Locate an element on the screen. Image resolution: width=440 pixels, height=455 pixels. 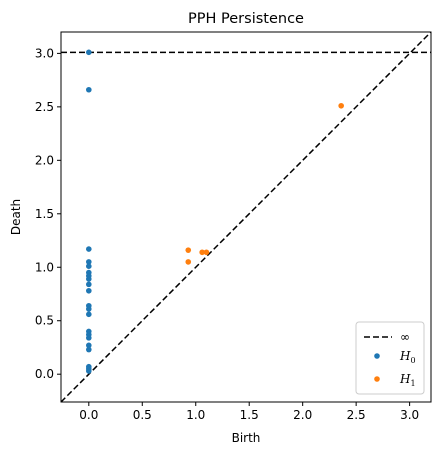
x-tick-label: 2.5 is located at coordinates (356, 415).